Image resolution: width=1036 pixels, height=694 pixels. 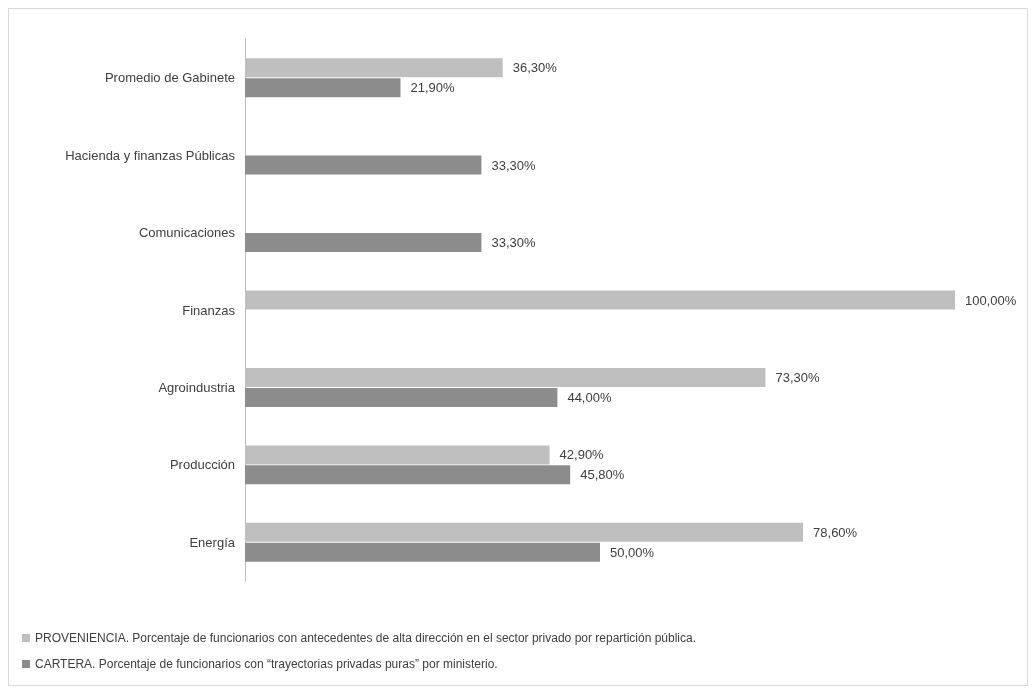 What do you see at coordinates (366, 638) in the screenshot?
I see `legend-label: PROVENIENCIA. Porcentaje de funcionarios con antecedentes de alta dirección en el sector privado por repartición pública.` at bounding box center [366, 638].